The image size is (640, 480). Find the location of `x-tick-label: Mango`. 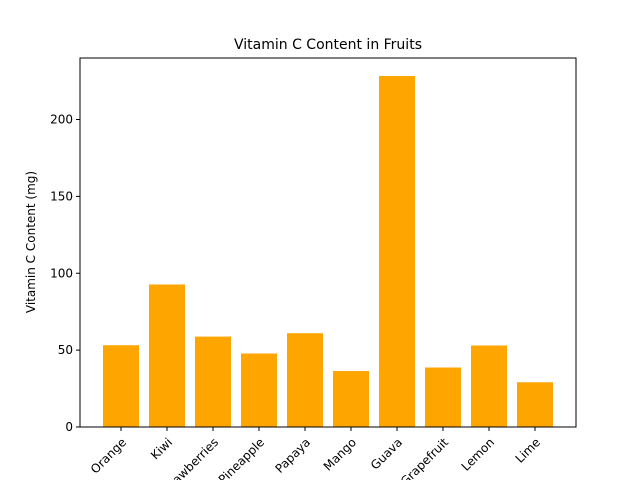

x-tick-label: Mango is located at coordinates (340, 454).